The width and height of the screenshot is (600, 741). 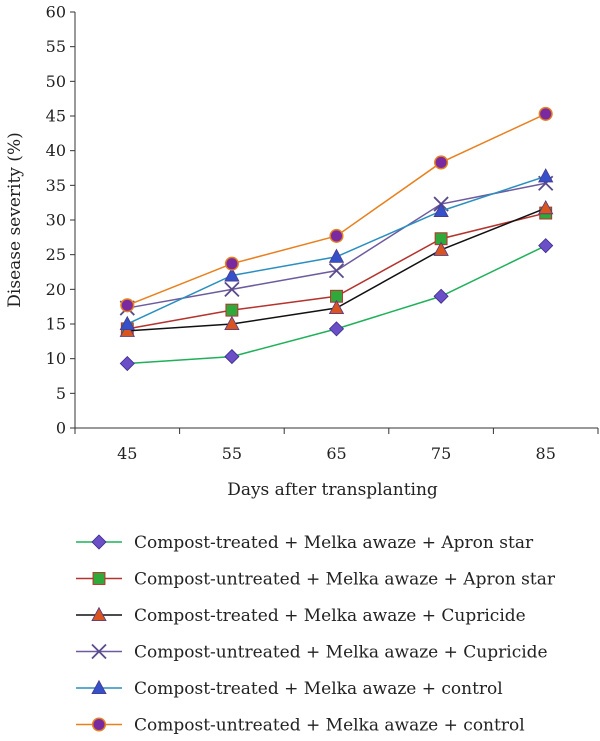 I want to click on x-tick-label: 55, so click(x=232, y=453).